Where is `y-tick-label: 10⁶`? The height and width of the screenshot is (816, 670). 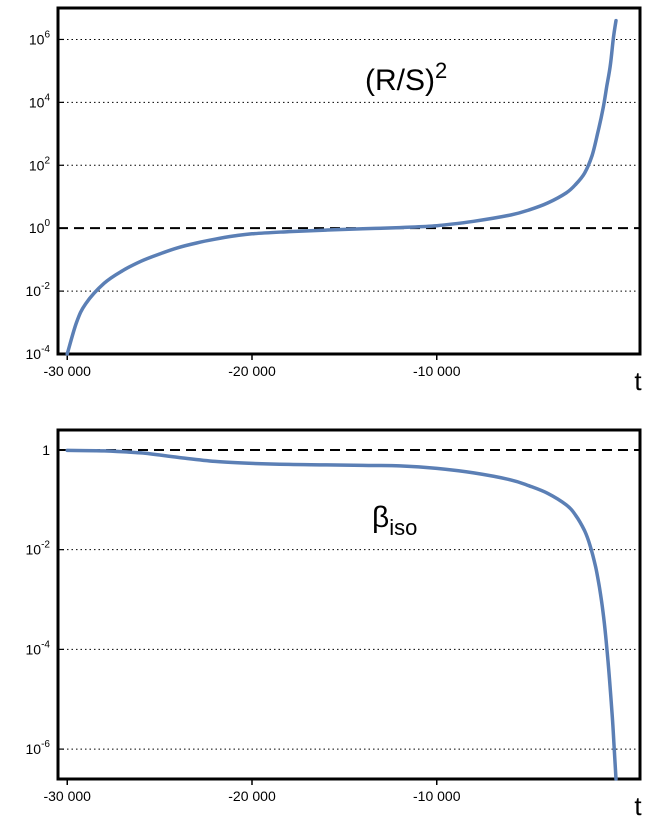 y-tick-label: 10⁶ is located at coordinates (40, 38).